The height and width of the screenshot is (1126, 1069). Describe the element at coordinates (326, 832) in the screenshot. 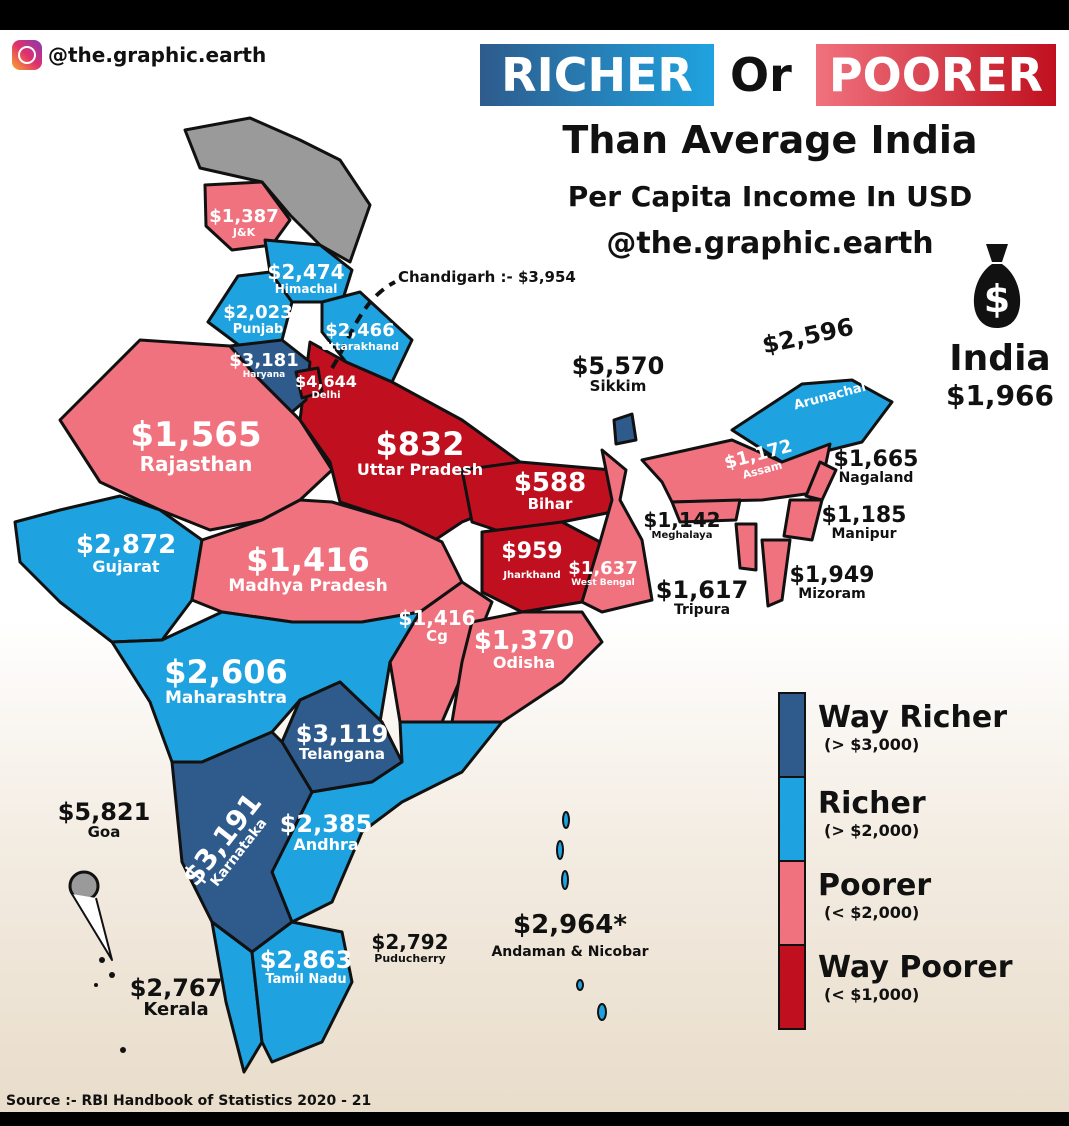

I see `label-andhra: $2,385 Andhra` at that location.